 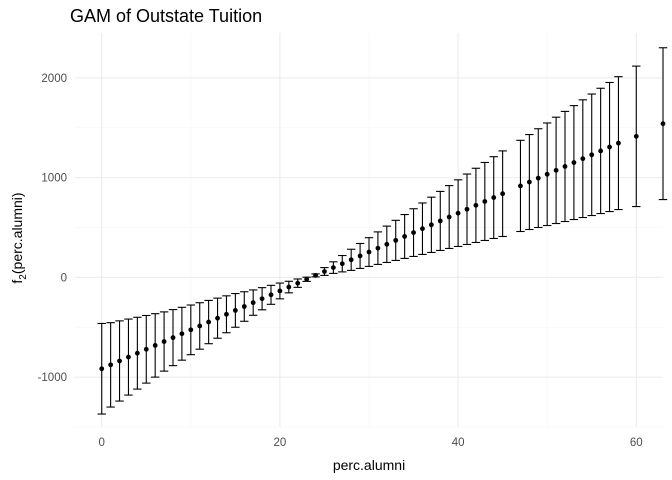 I want to click on y-tick-label: 0, so click(x=64, y=278).